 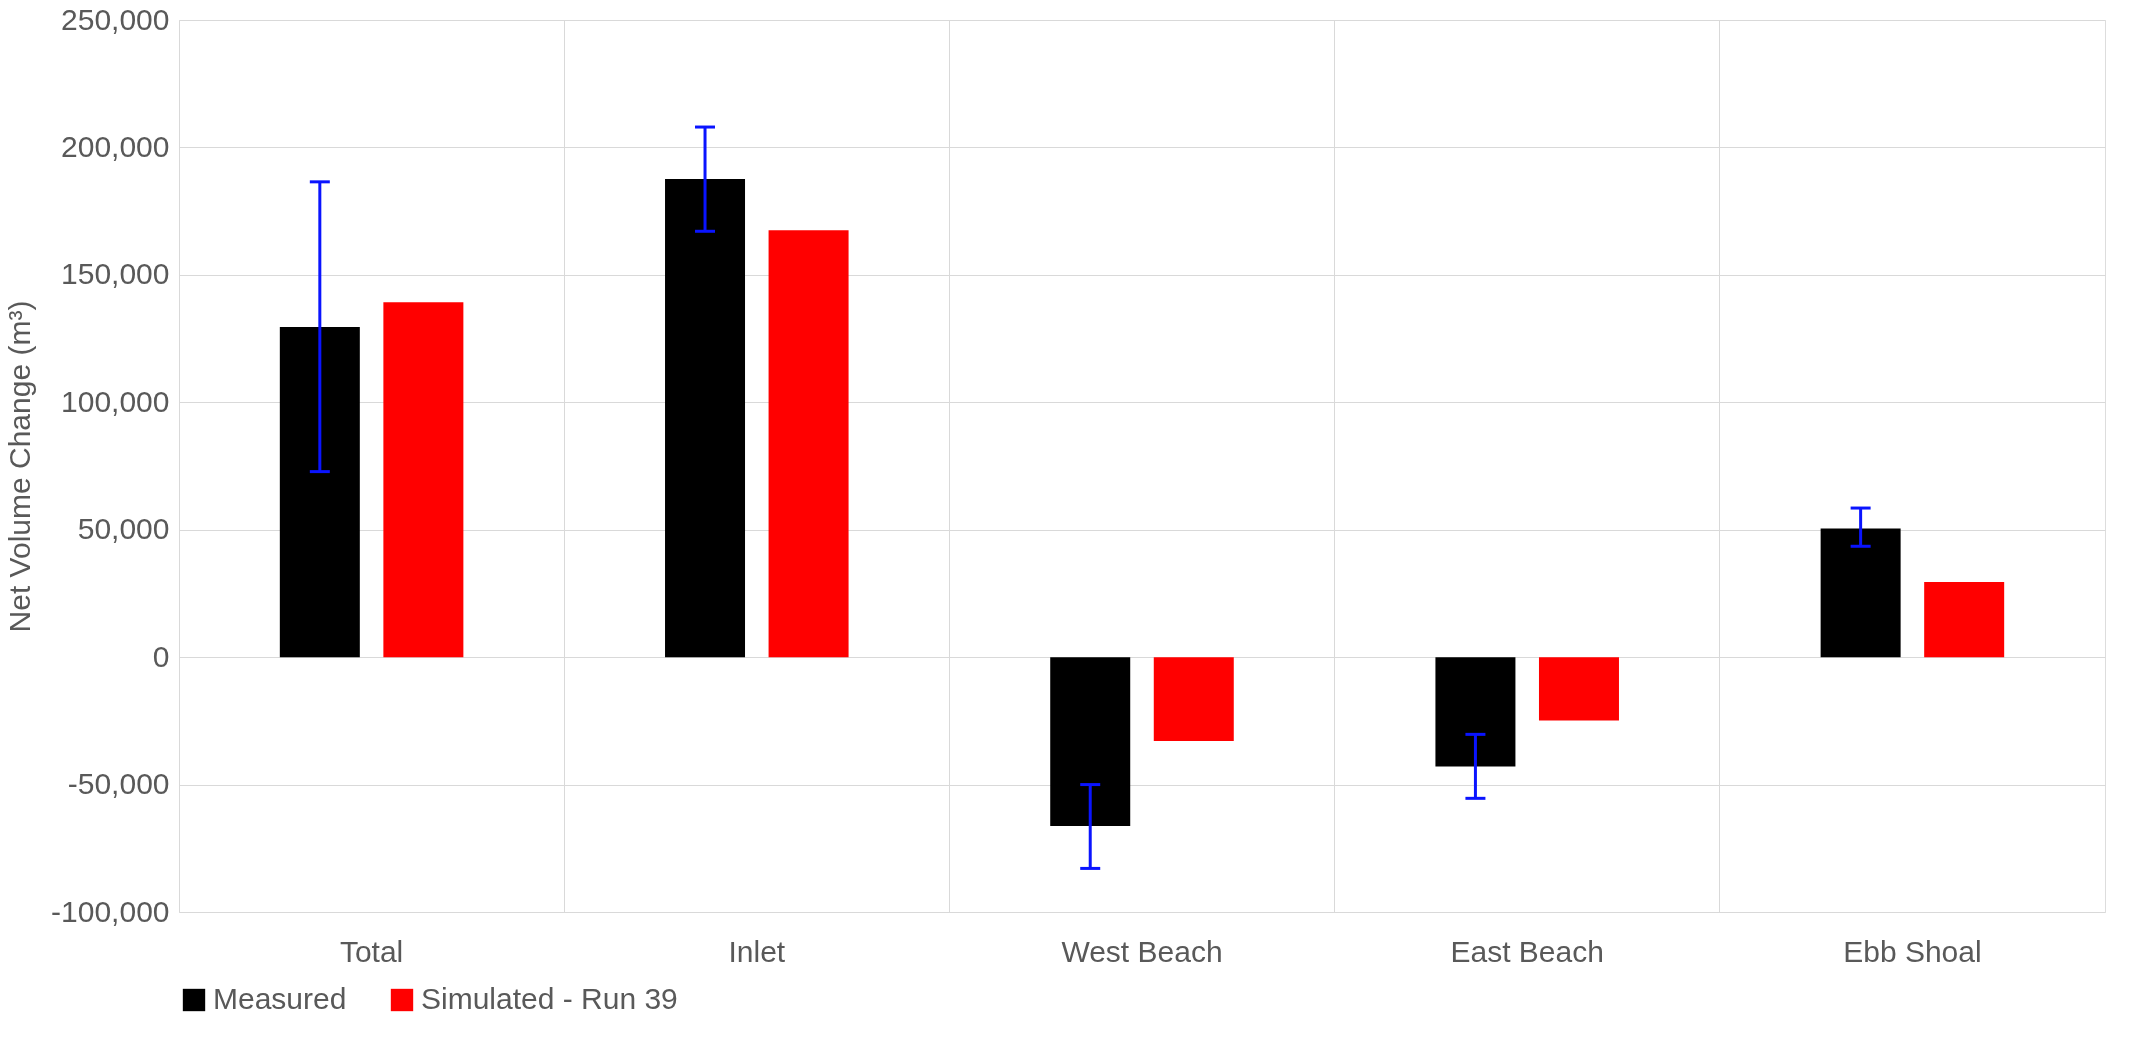 I want to click on y-tick-label: 150,000, so click(x=115, y=274).